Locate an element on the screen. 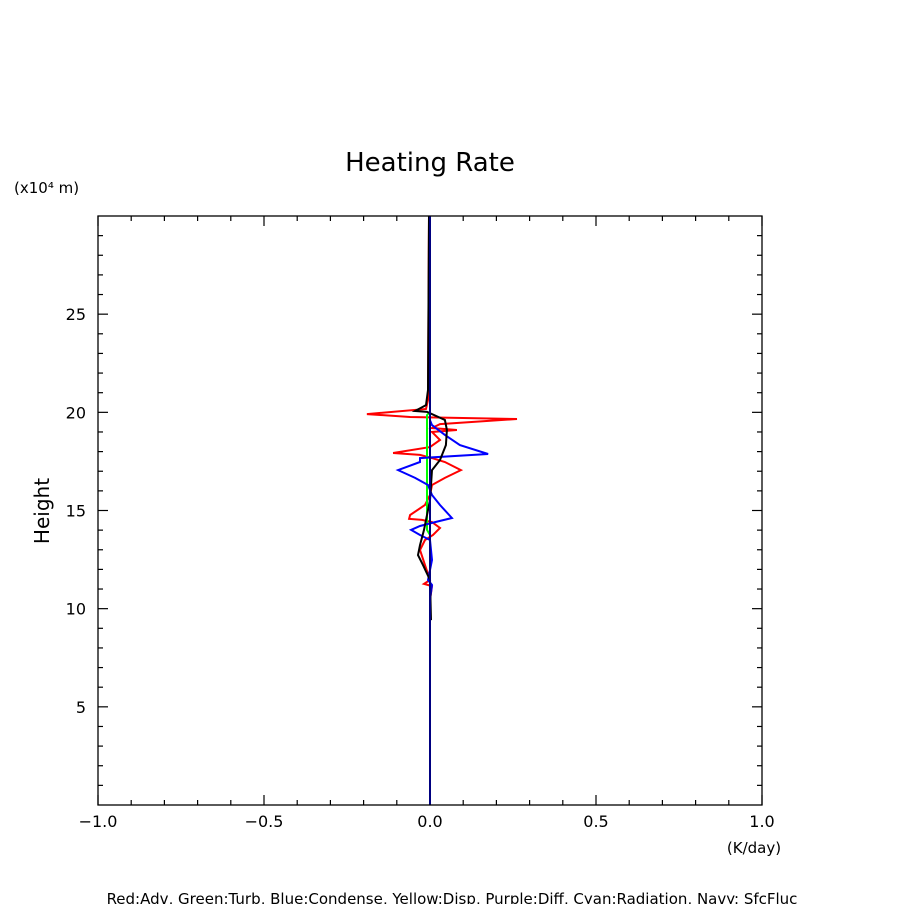  series-total is located at coordinates (429, 418).